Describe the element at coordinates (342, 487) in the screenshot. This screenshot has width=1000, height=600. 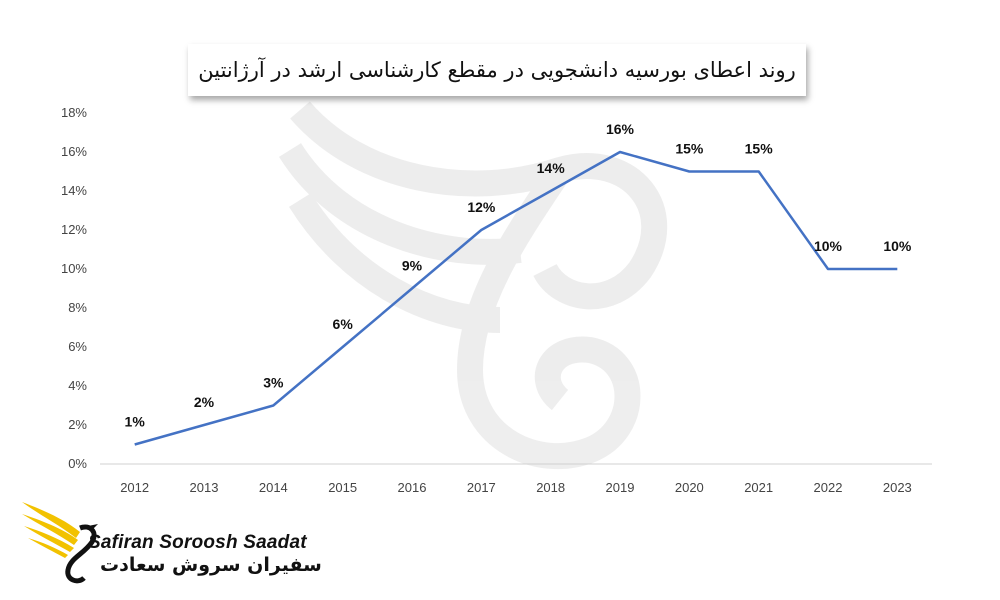
I see `x-tick-label: 2015` at that location.